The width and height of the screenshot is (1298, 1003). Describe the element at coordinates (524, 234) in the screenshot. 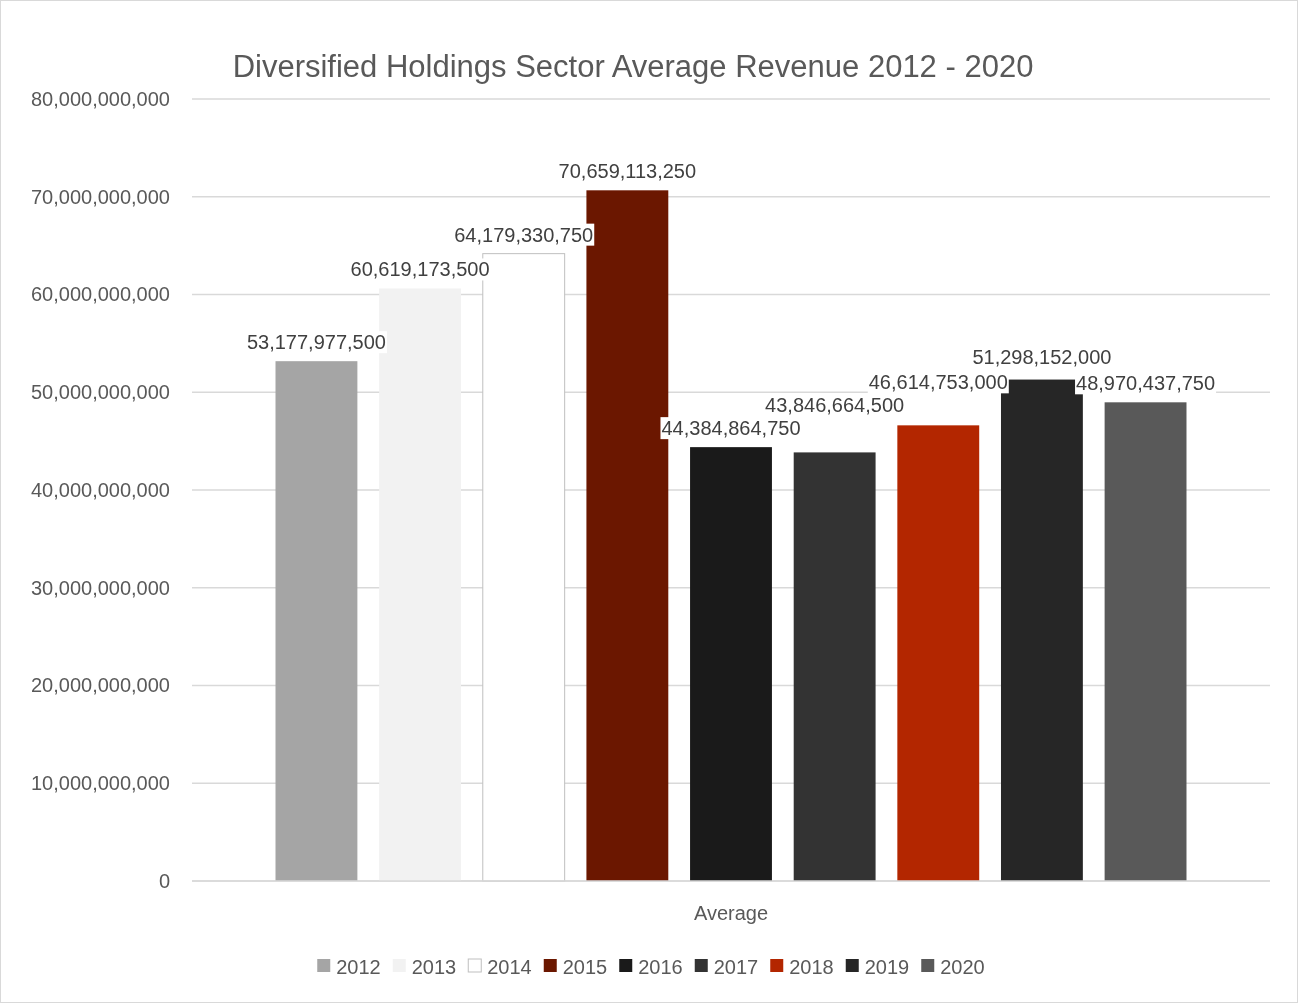

I see `data-label: 64,179,330,750` at that location.